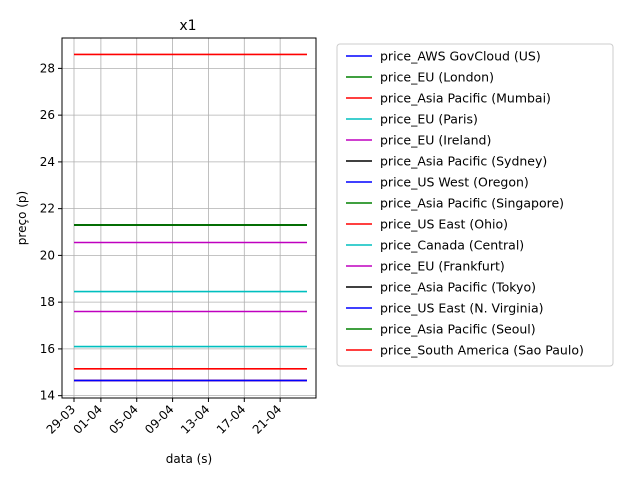 The image size is (640, 480). What do you see at coordinates (452, 245) in the screenshot?
I see `legend-label: price_Canada (Central)` at bounding box center [452, 245].